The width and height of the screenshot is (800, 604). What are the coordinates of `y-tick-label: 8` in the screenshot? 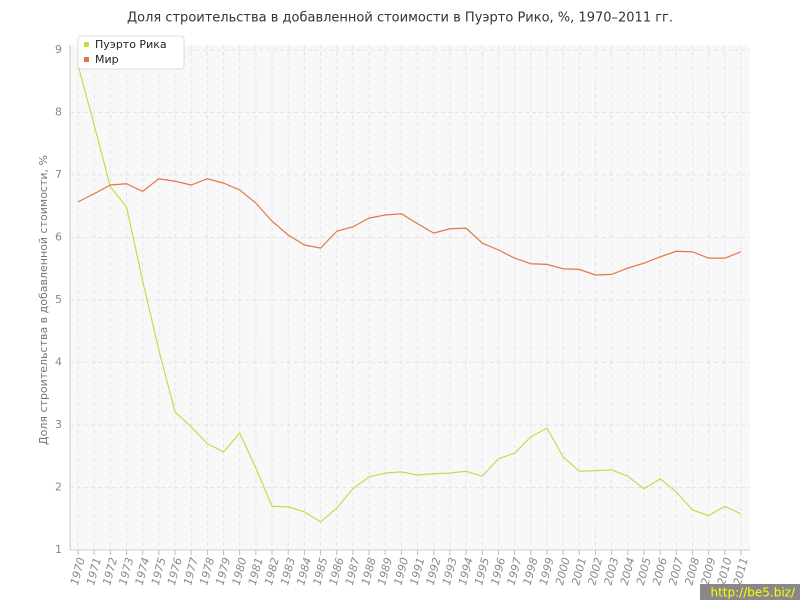 It's located at (58, 112).